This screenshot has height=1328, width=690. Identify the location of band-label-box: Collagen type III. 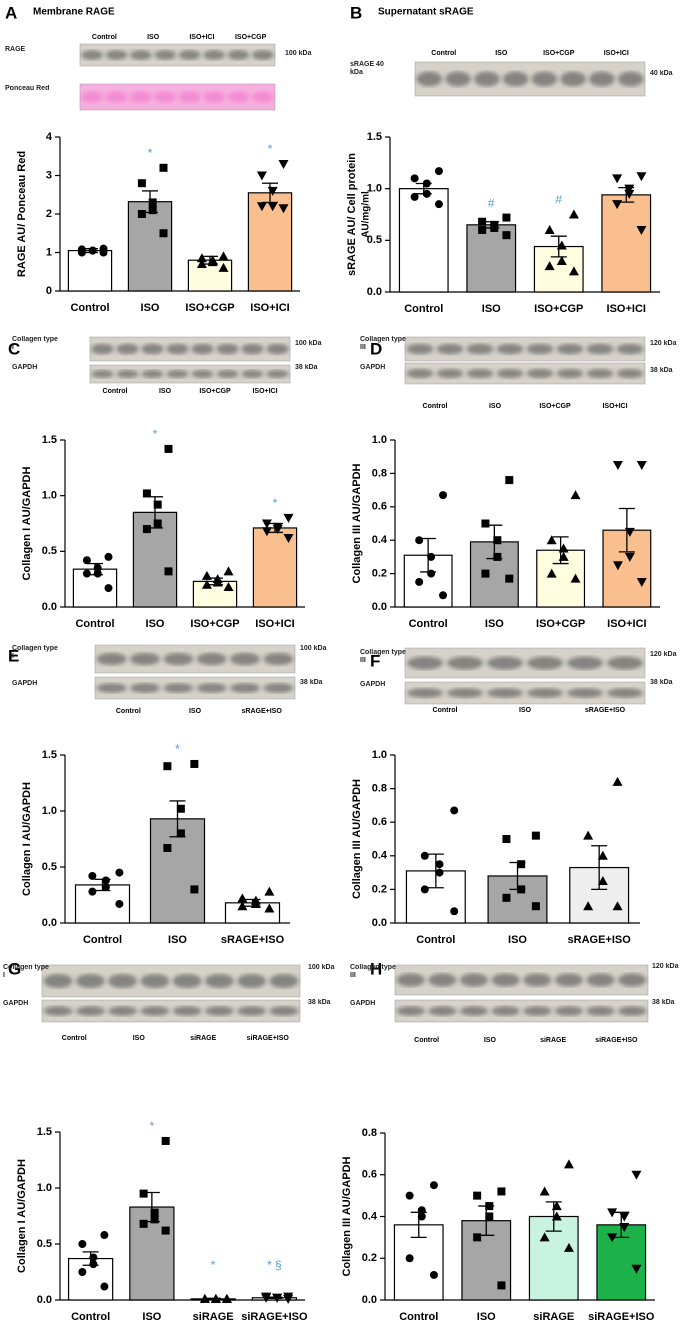
(383, 656).